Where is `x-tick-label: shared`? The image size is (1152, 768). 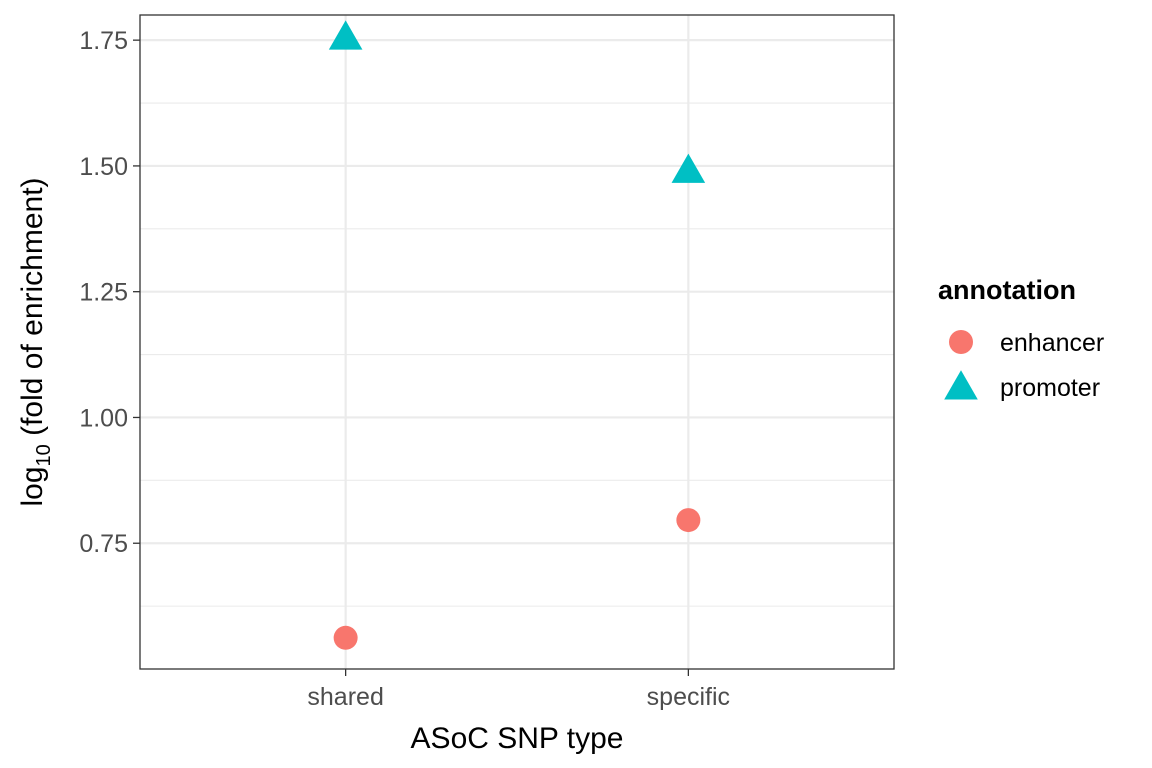 x-tick-label: shared is located at coordinates (345, 697).